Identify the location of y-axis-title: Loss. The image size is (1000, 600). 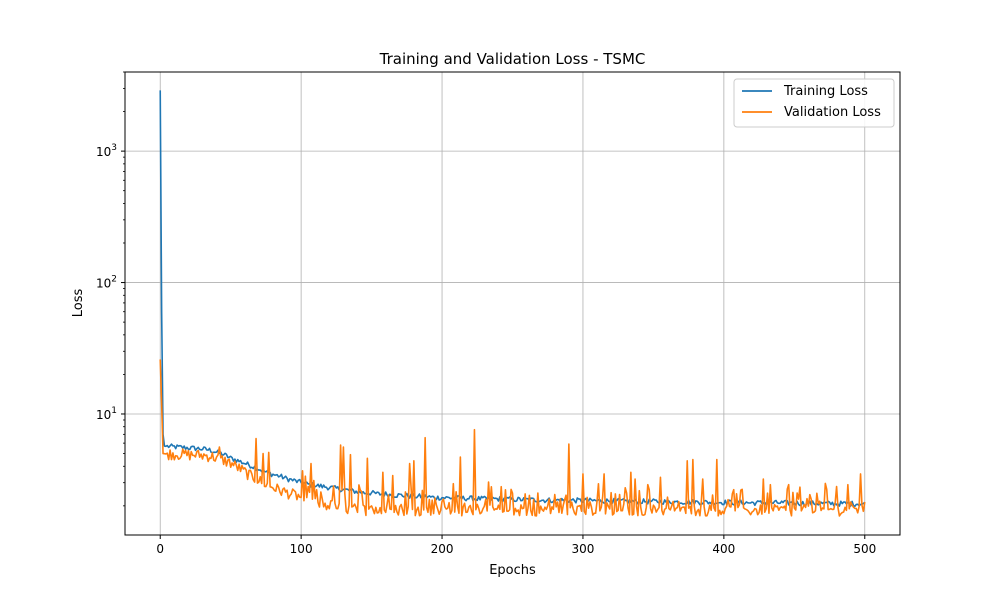
(78, 303).